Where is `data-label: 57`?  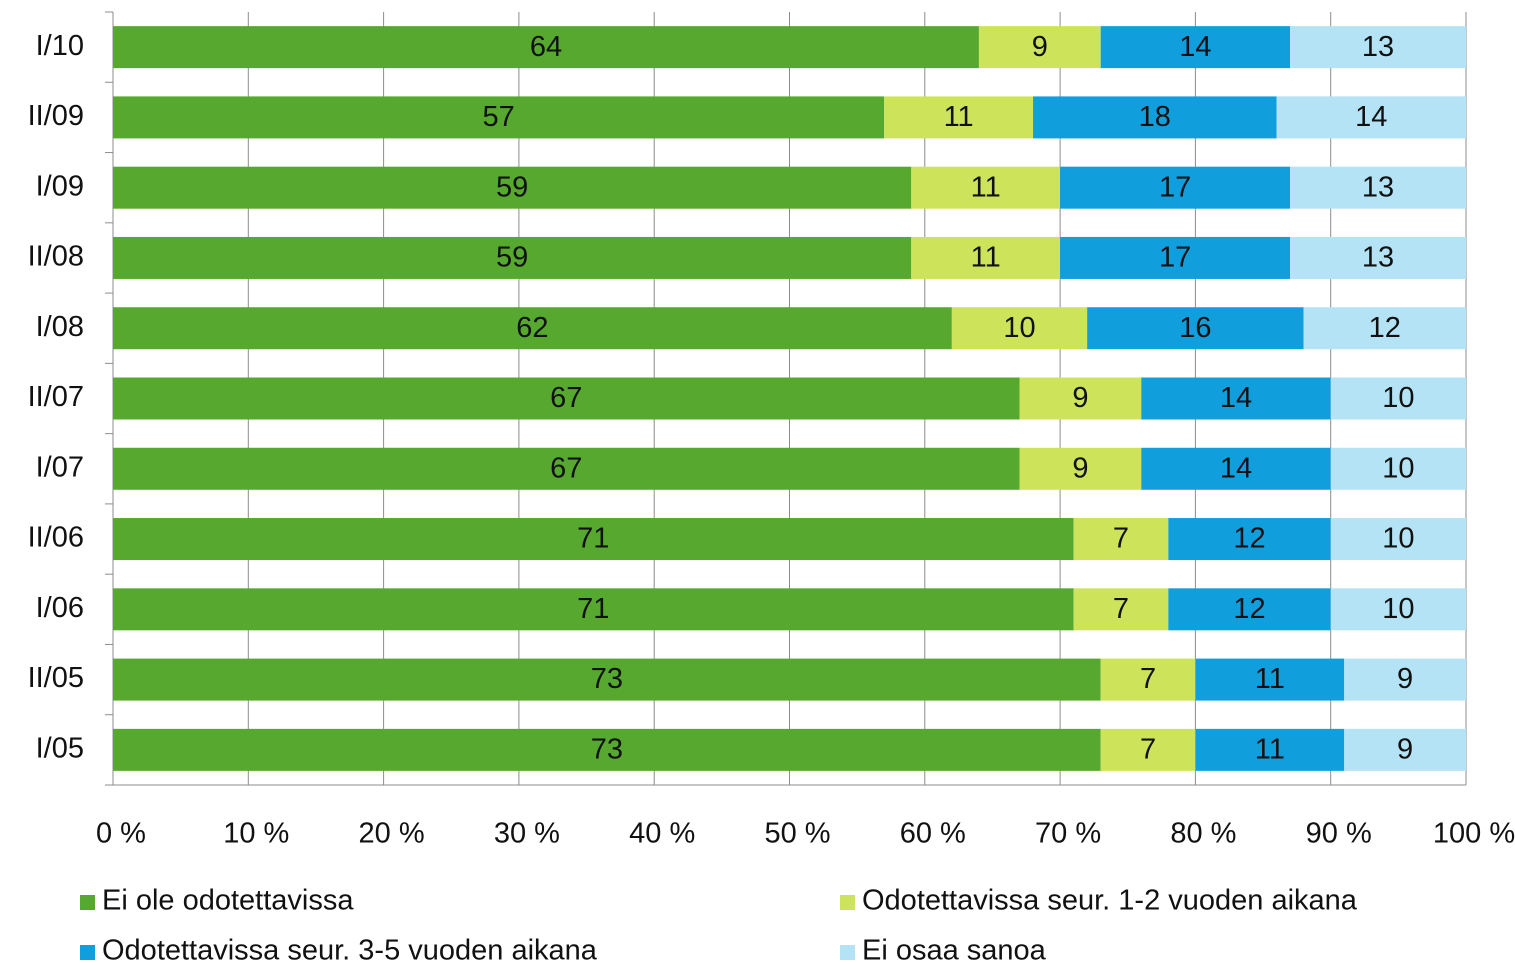
data-label: 57 is located at coordinates (498, 117).